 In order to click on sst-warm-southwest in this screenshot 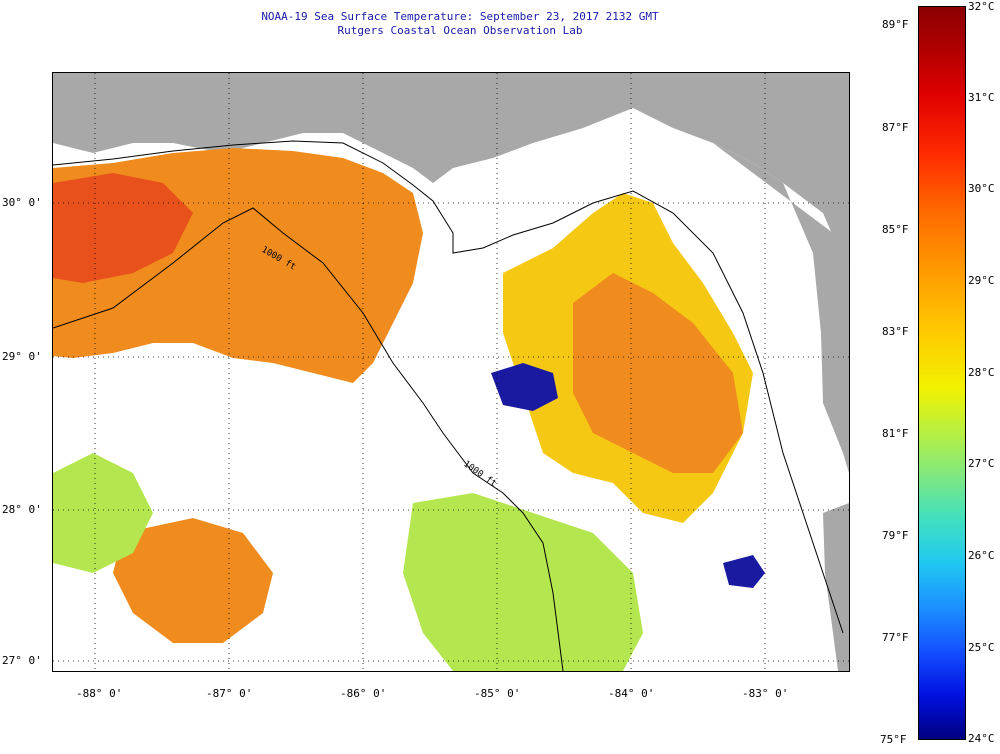, I will do `click(193, 580)`.